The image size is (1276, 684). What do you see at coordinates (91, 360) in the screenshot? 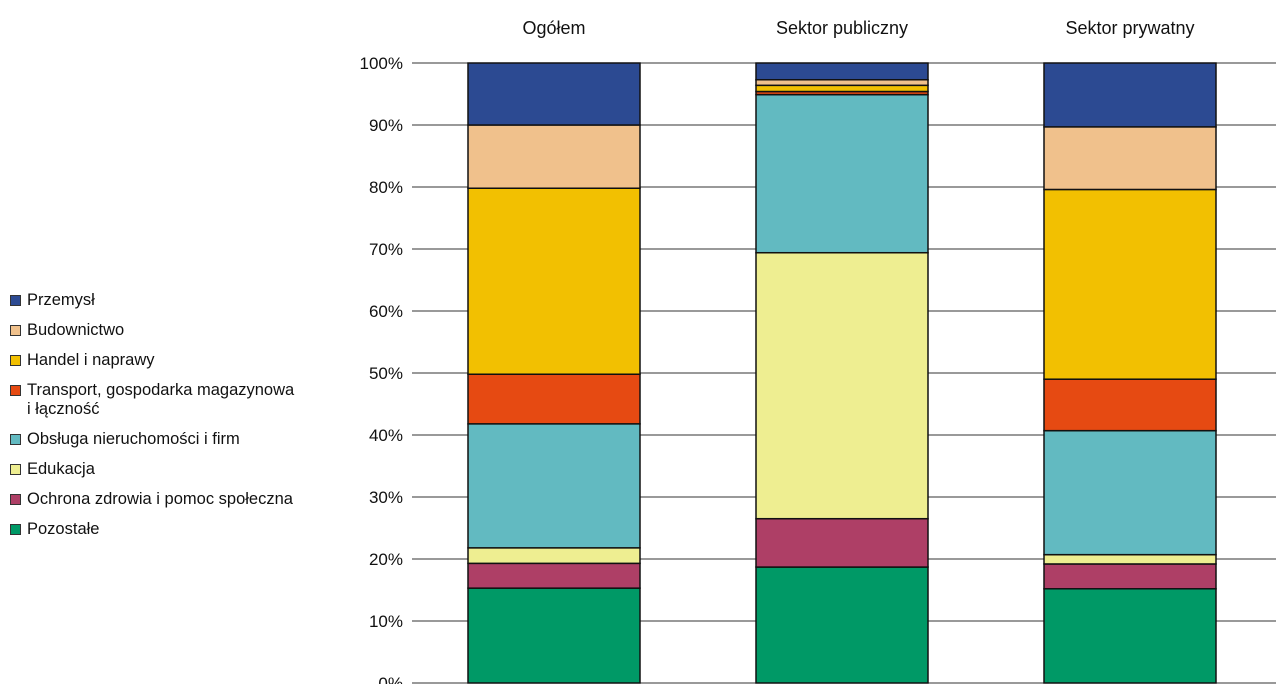
I see `legend-label: Handel i naprawy` at bounding box center [91, 360].